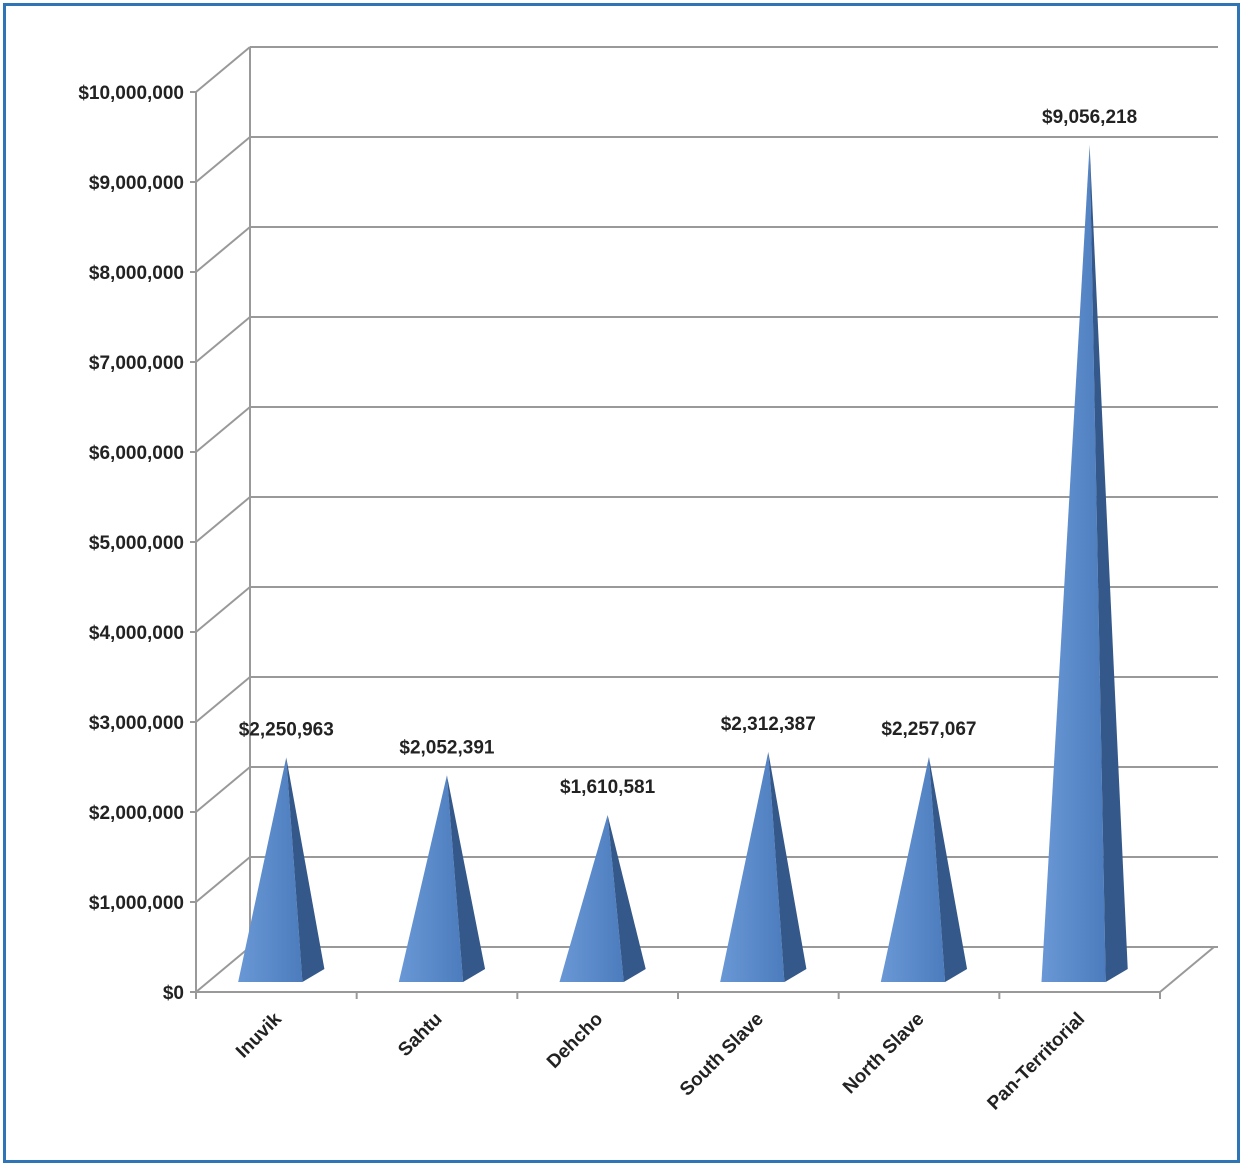 The height and width of the screenshot is (1171, 1248). What do you see at coordinates (136, 723) in the screenshot?
I see `y-tick-label: $3,000,000` at bounding box center [136, 723].